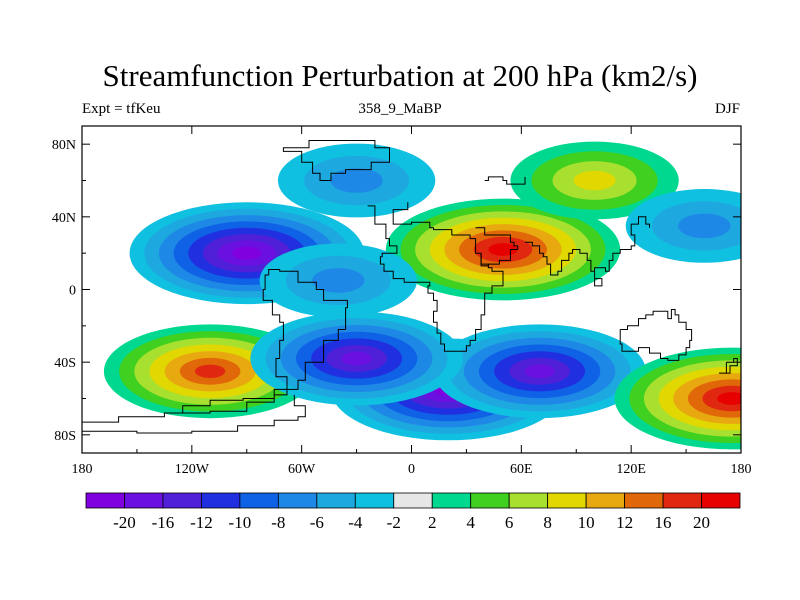 Image resolution: width=800 pixels, height=600 pixels. What do you see at coordinates (278, 522) in the screenshot?
I see `colorbar-label: -8` at bounding box center [278, 522].